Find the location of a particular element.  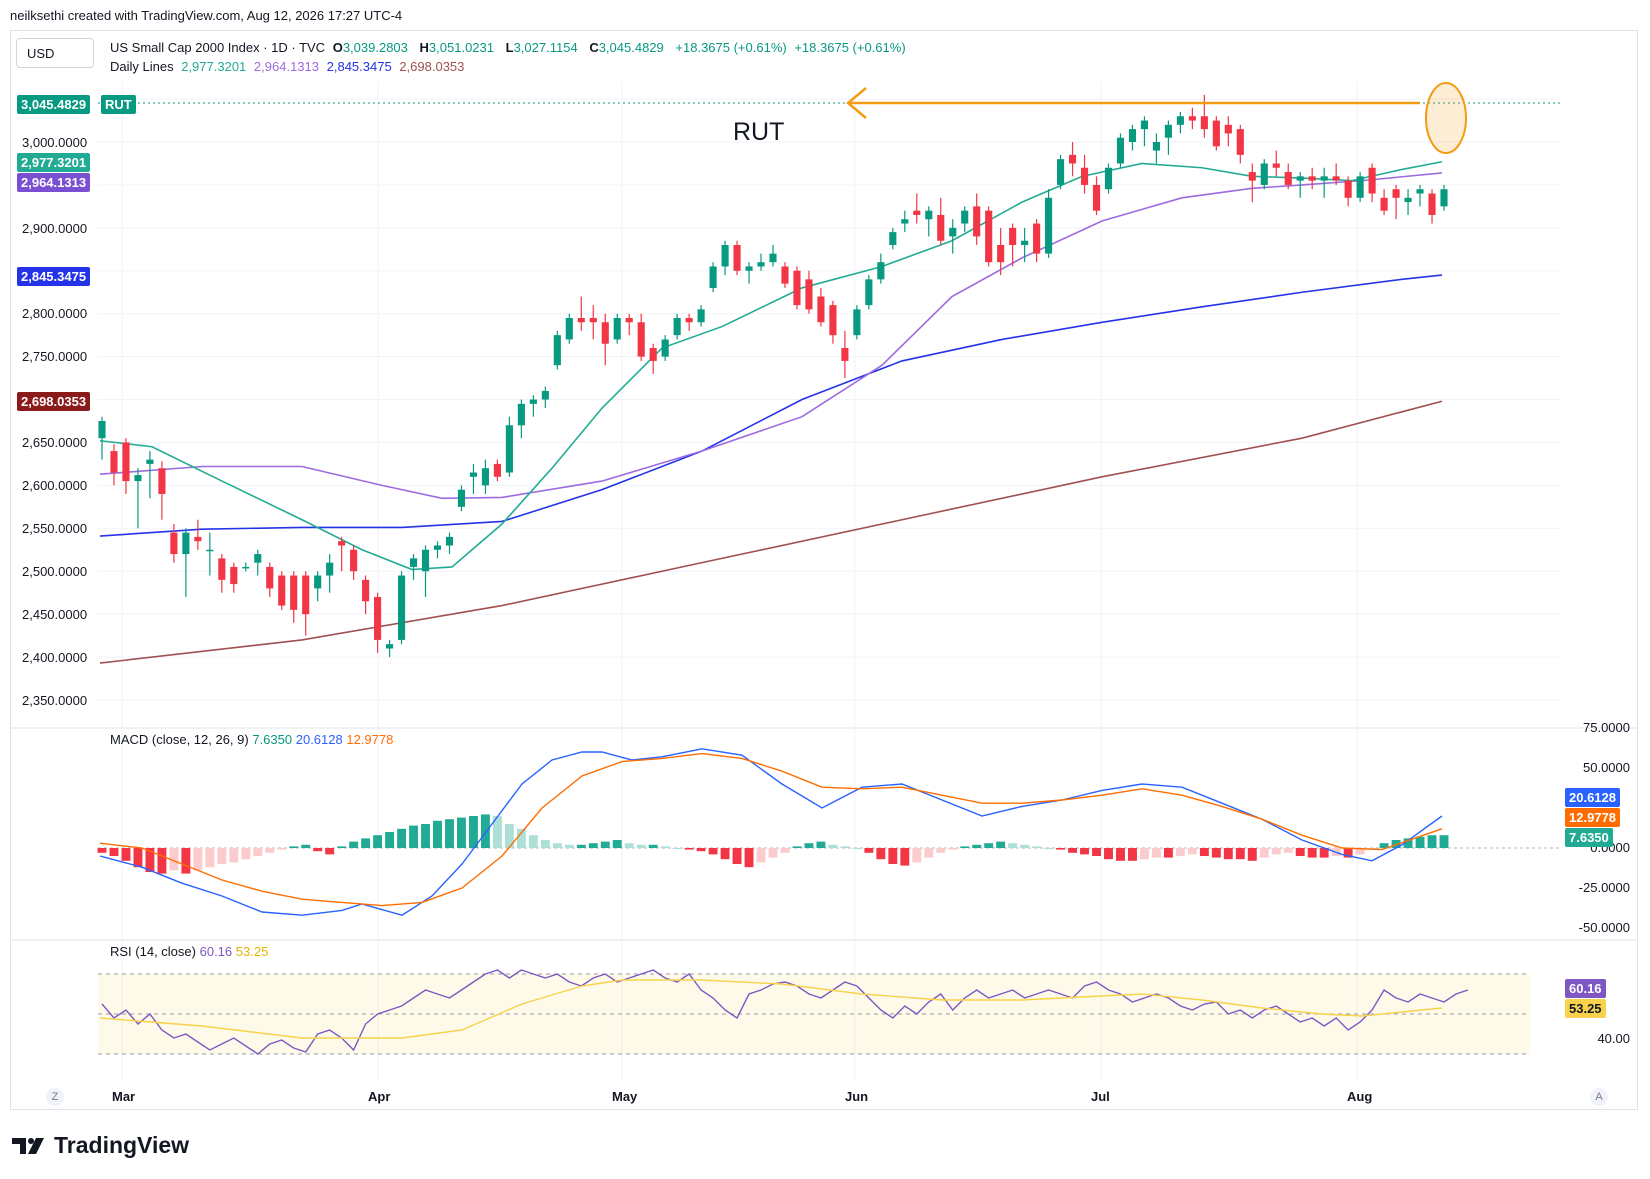

macd-line-value: 20.6128 is located at coordinates (319, 739).